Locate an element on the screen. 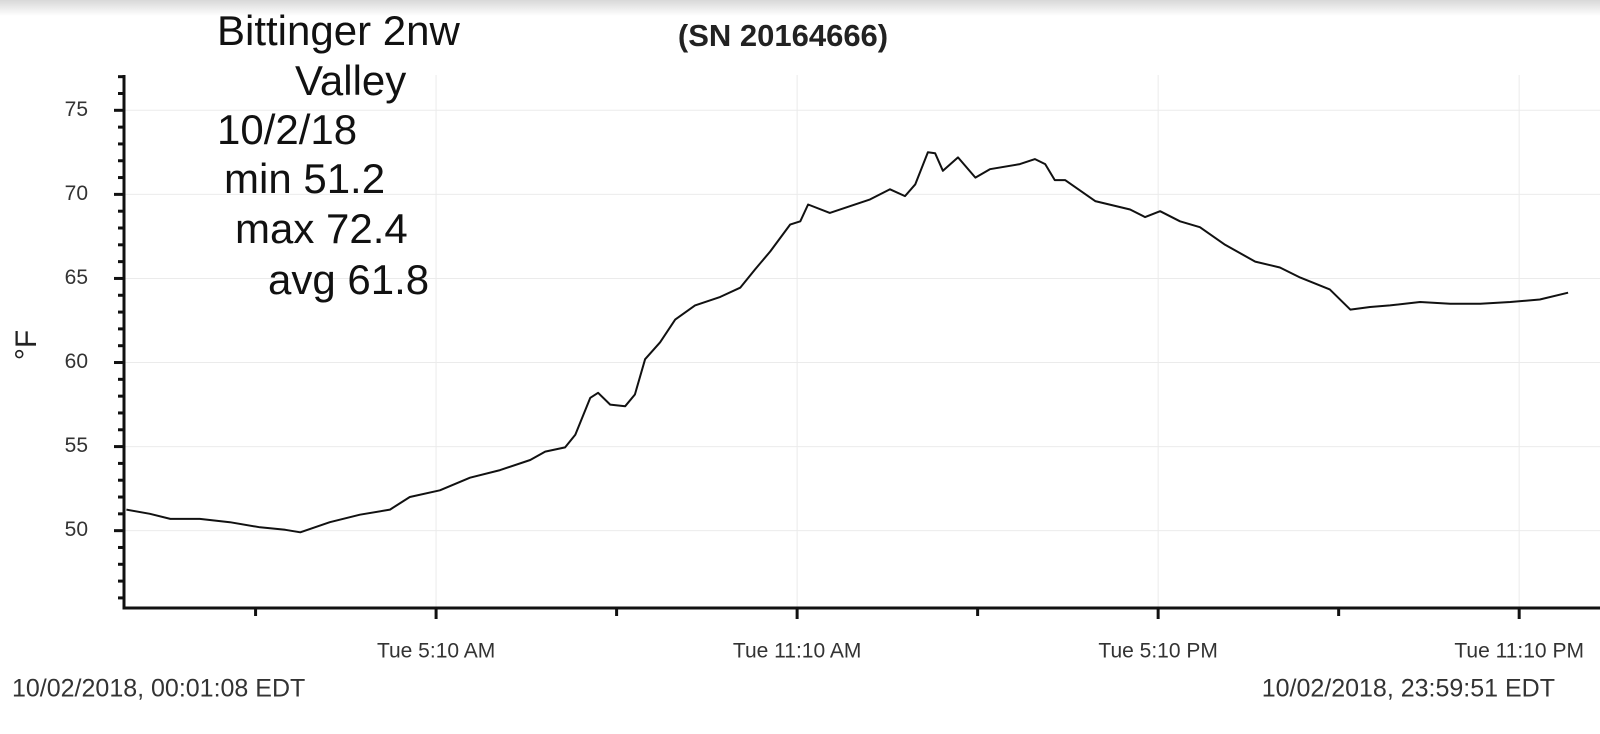  annotation: Bittinger 2nw is located at coordinates (338, 30).